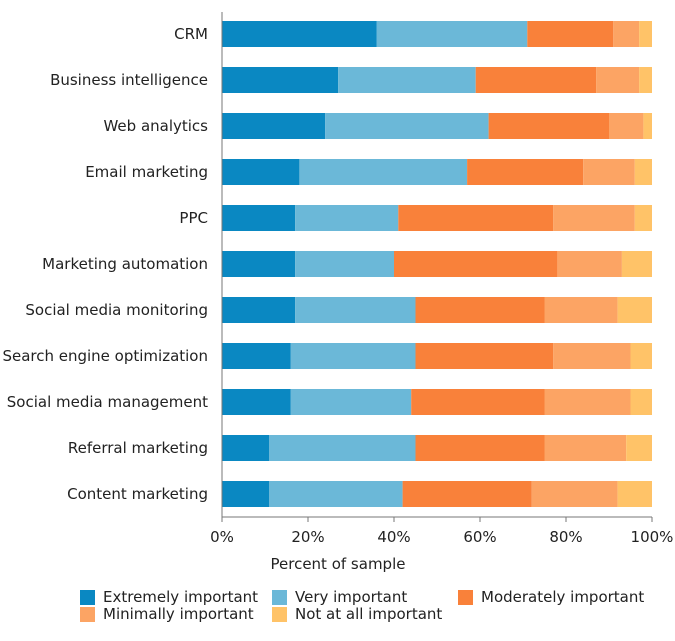 The width and height of the screenshot is (675, 641). What do you see at coordinates (525, 172) in the screenshot?
I see `bar-email-marketing-moderately-important` at bounding box center [525, 172].